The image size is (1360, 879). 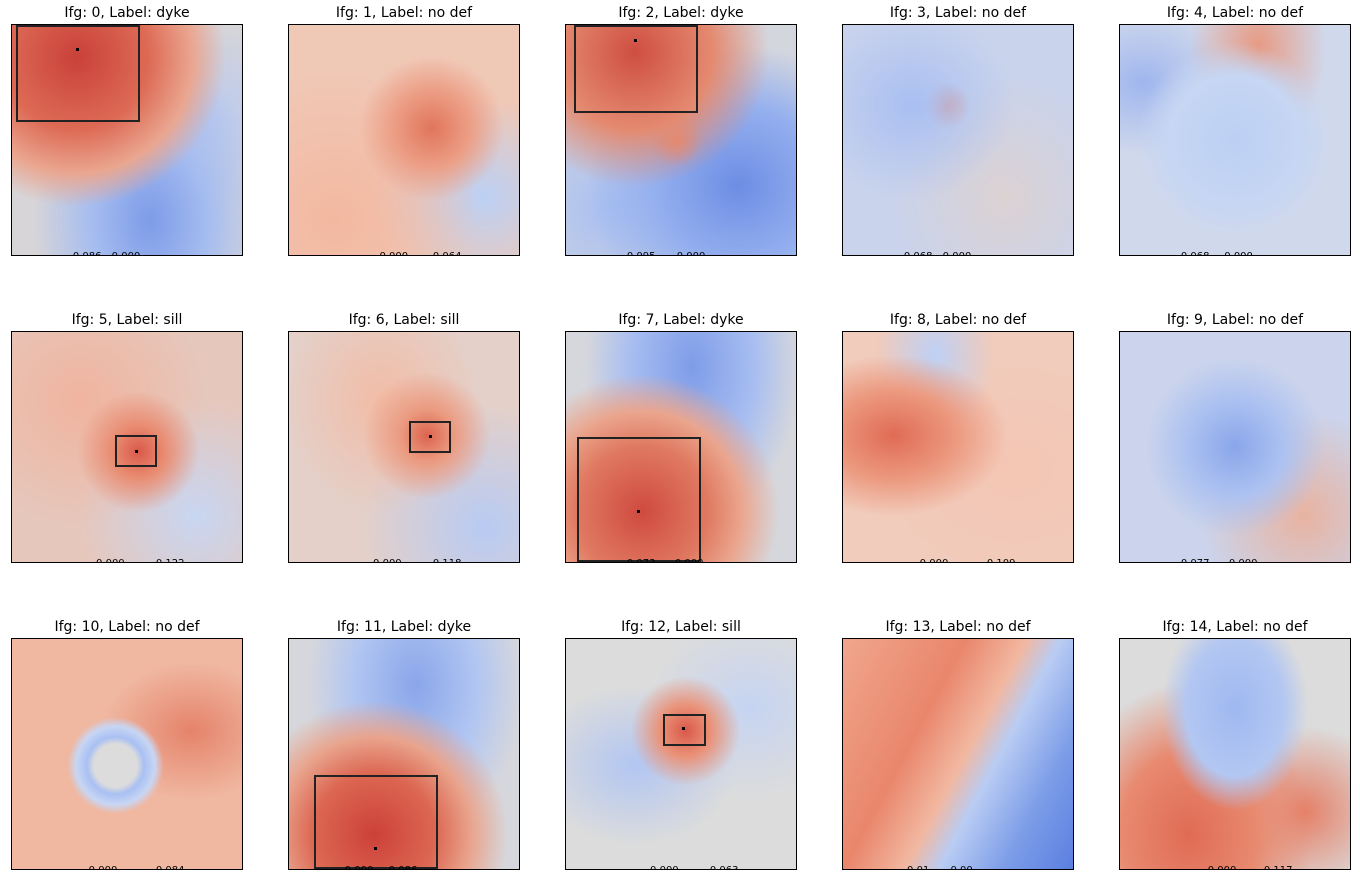 What do you see at coordinates (1235, 754) in the screenshot?
I see `interferogram-image: 0.000 0.117` at bounding box center [1235, 754].